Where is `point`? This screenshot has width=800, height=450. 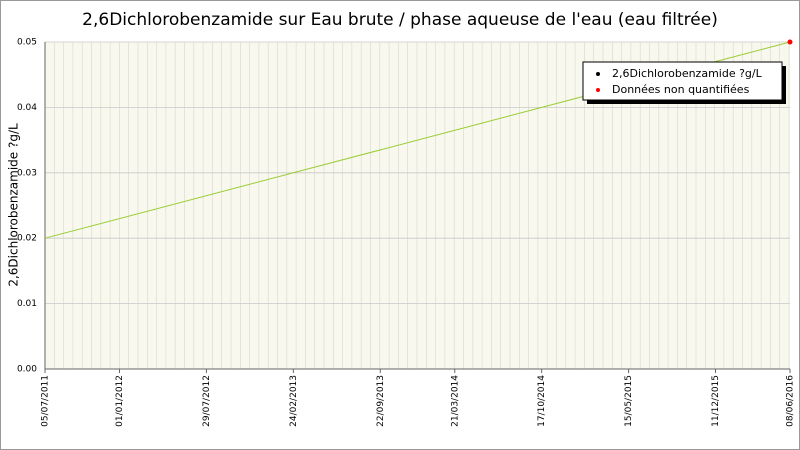 point is located at coordinates (790, 42).